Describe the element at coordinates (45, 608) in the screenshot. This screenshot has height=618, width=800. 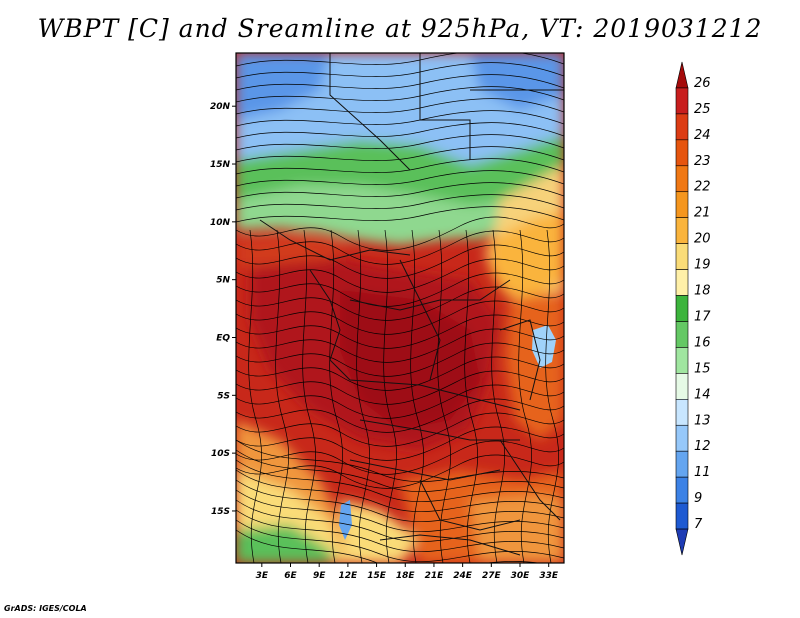
I see `credit-label: GrADS: IGES/COLA` at that location.